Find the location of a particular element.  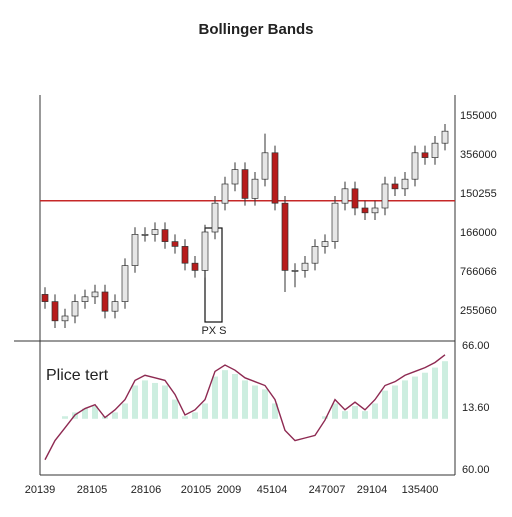

x-tick-label: 20105 is located at coordinates (196, 490).